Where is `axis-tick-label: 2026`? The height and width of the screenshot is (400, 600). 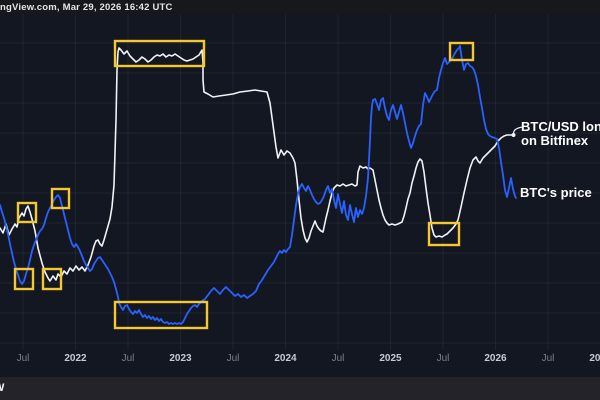 axis-tick-label: 2026 is located at coordinates (495, 358).